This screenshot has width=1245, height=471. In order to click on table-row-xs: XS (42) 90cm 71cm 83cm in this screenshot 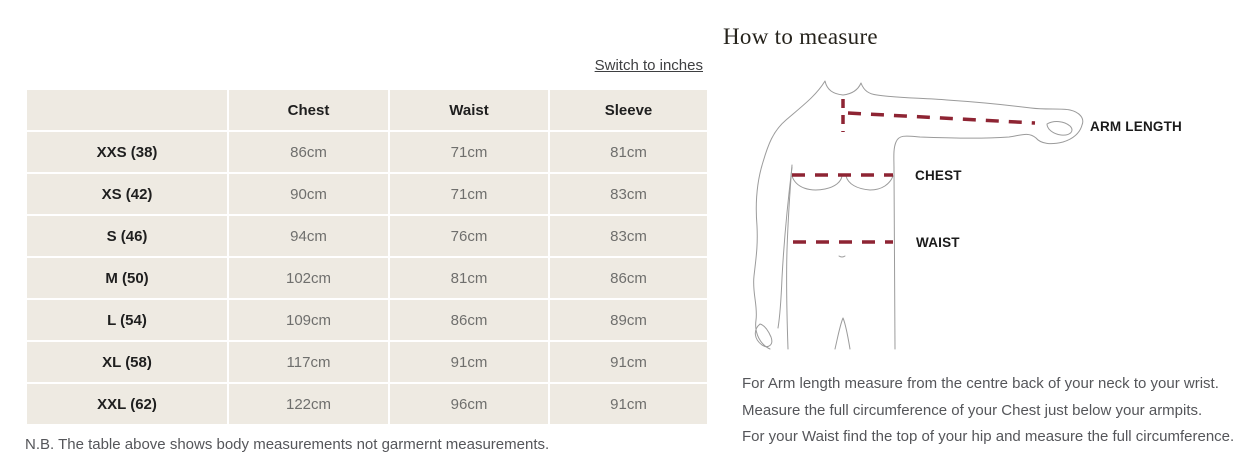, I will do `click(367, 194)`.